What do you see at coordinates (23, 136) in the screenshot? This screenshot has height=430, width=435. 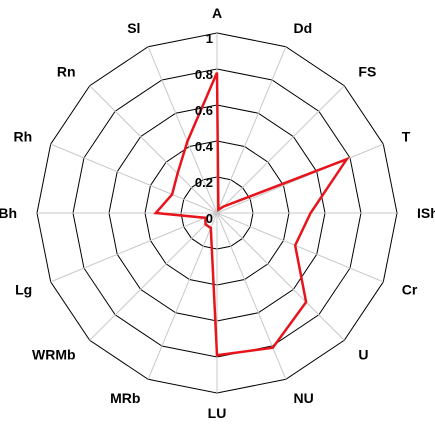 I see `category-label-Rh: Rh` at bounding box center [23, 136].